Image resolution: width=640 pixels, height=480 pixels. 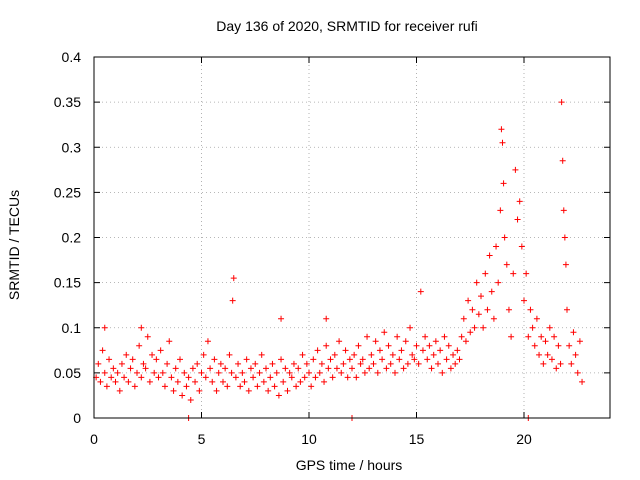 I want to click on x-tick-label: 0, so click(x=94, y=439).